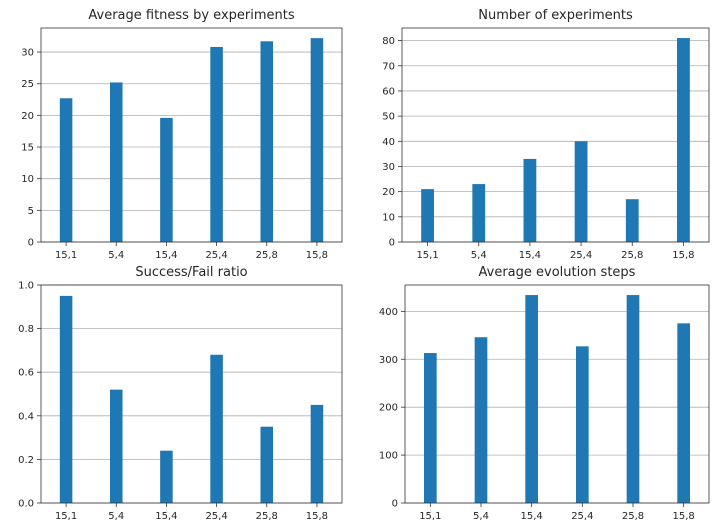 Image resolution: width=721 pixels, height=532 pixels. Describe the element at coordinates (26, 416) in the screenshot. I see `y-tick-label: 0.4` at that location.